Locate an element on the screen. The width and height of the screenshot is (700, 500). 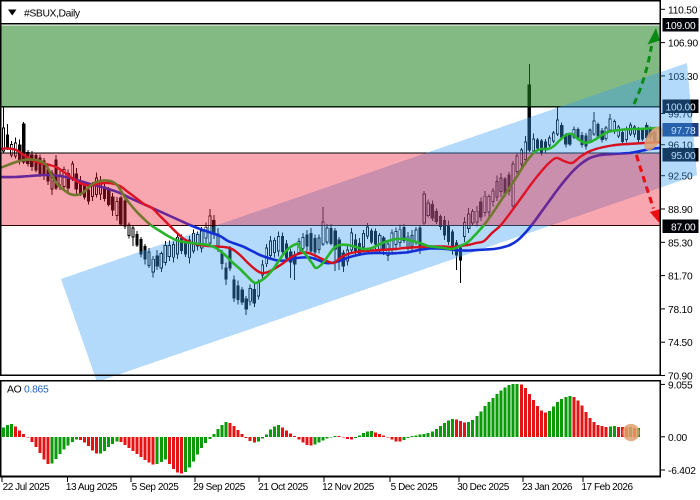
svg-text: 100.00 is located at coordinates (681, 108).